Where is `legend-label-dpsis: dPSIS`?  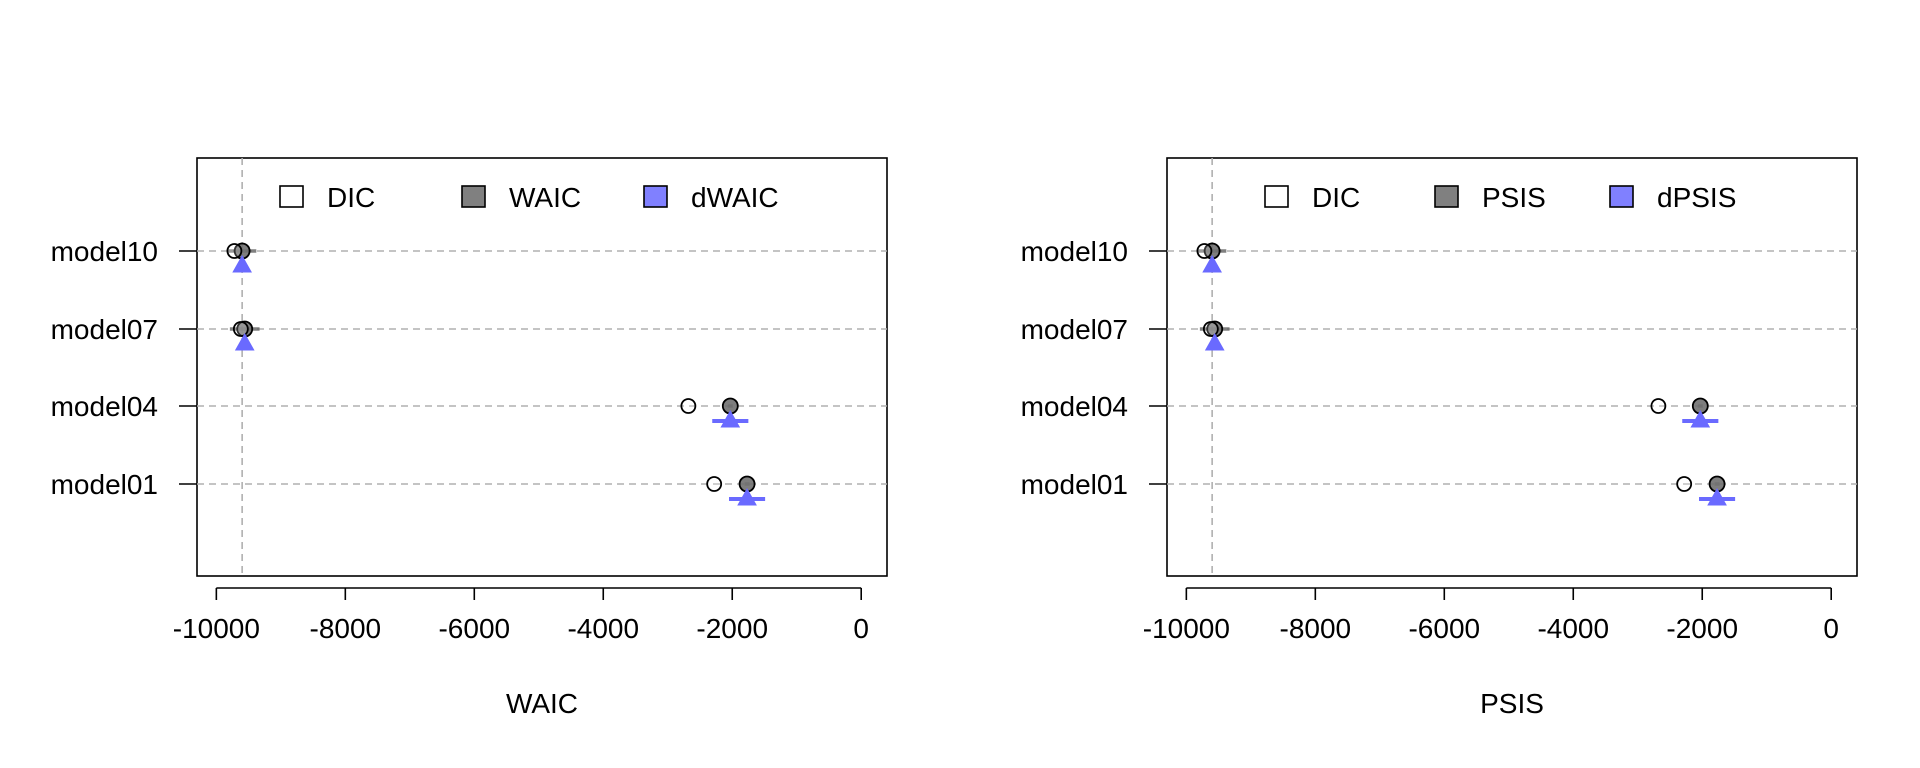
legend-label-dpsis: dPSIS is located at coordinates (1696, 197).